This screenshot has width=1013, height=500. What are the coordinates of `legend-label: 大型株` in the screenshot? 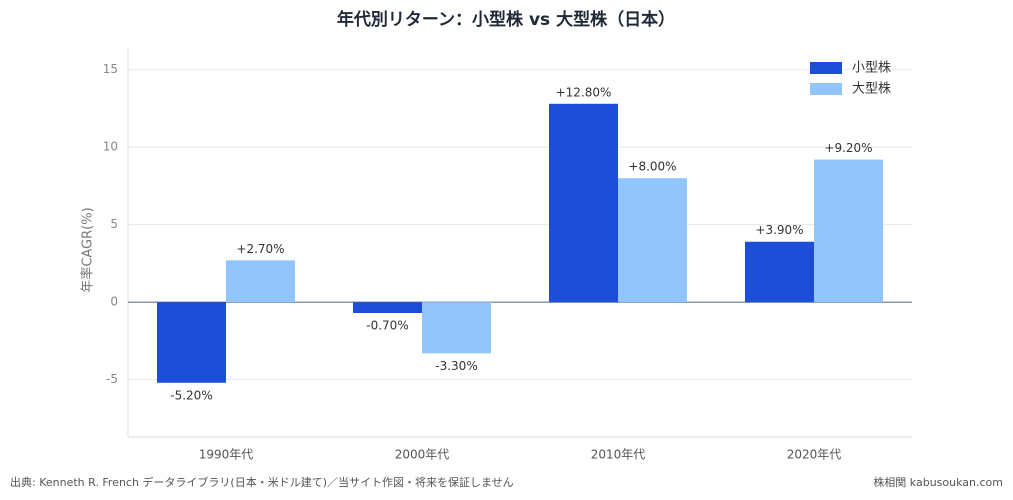 It's located at (871, 89).